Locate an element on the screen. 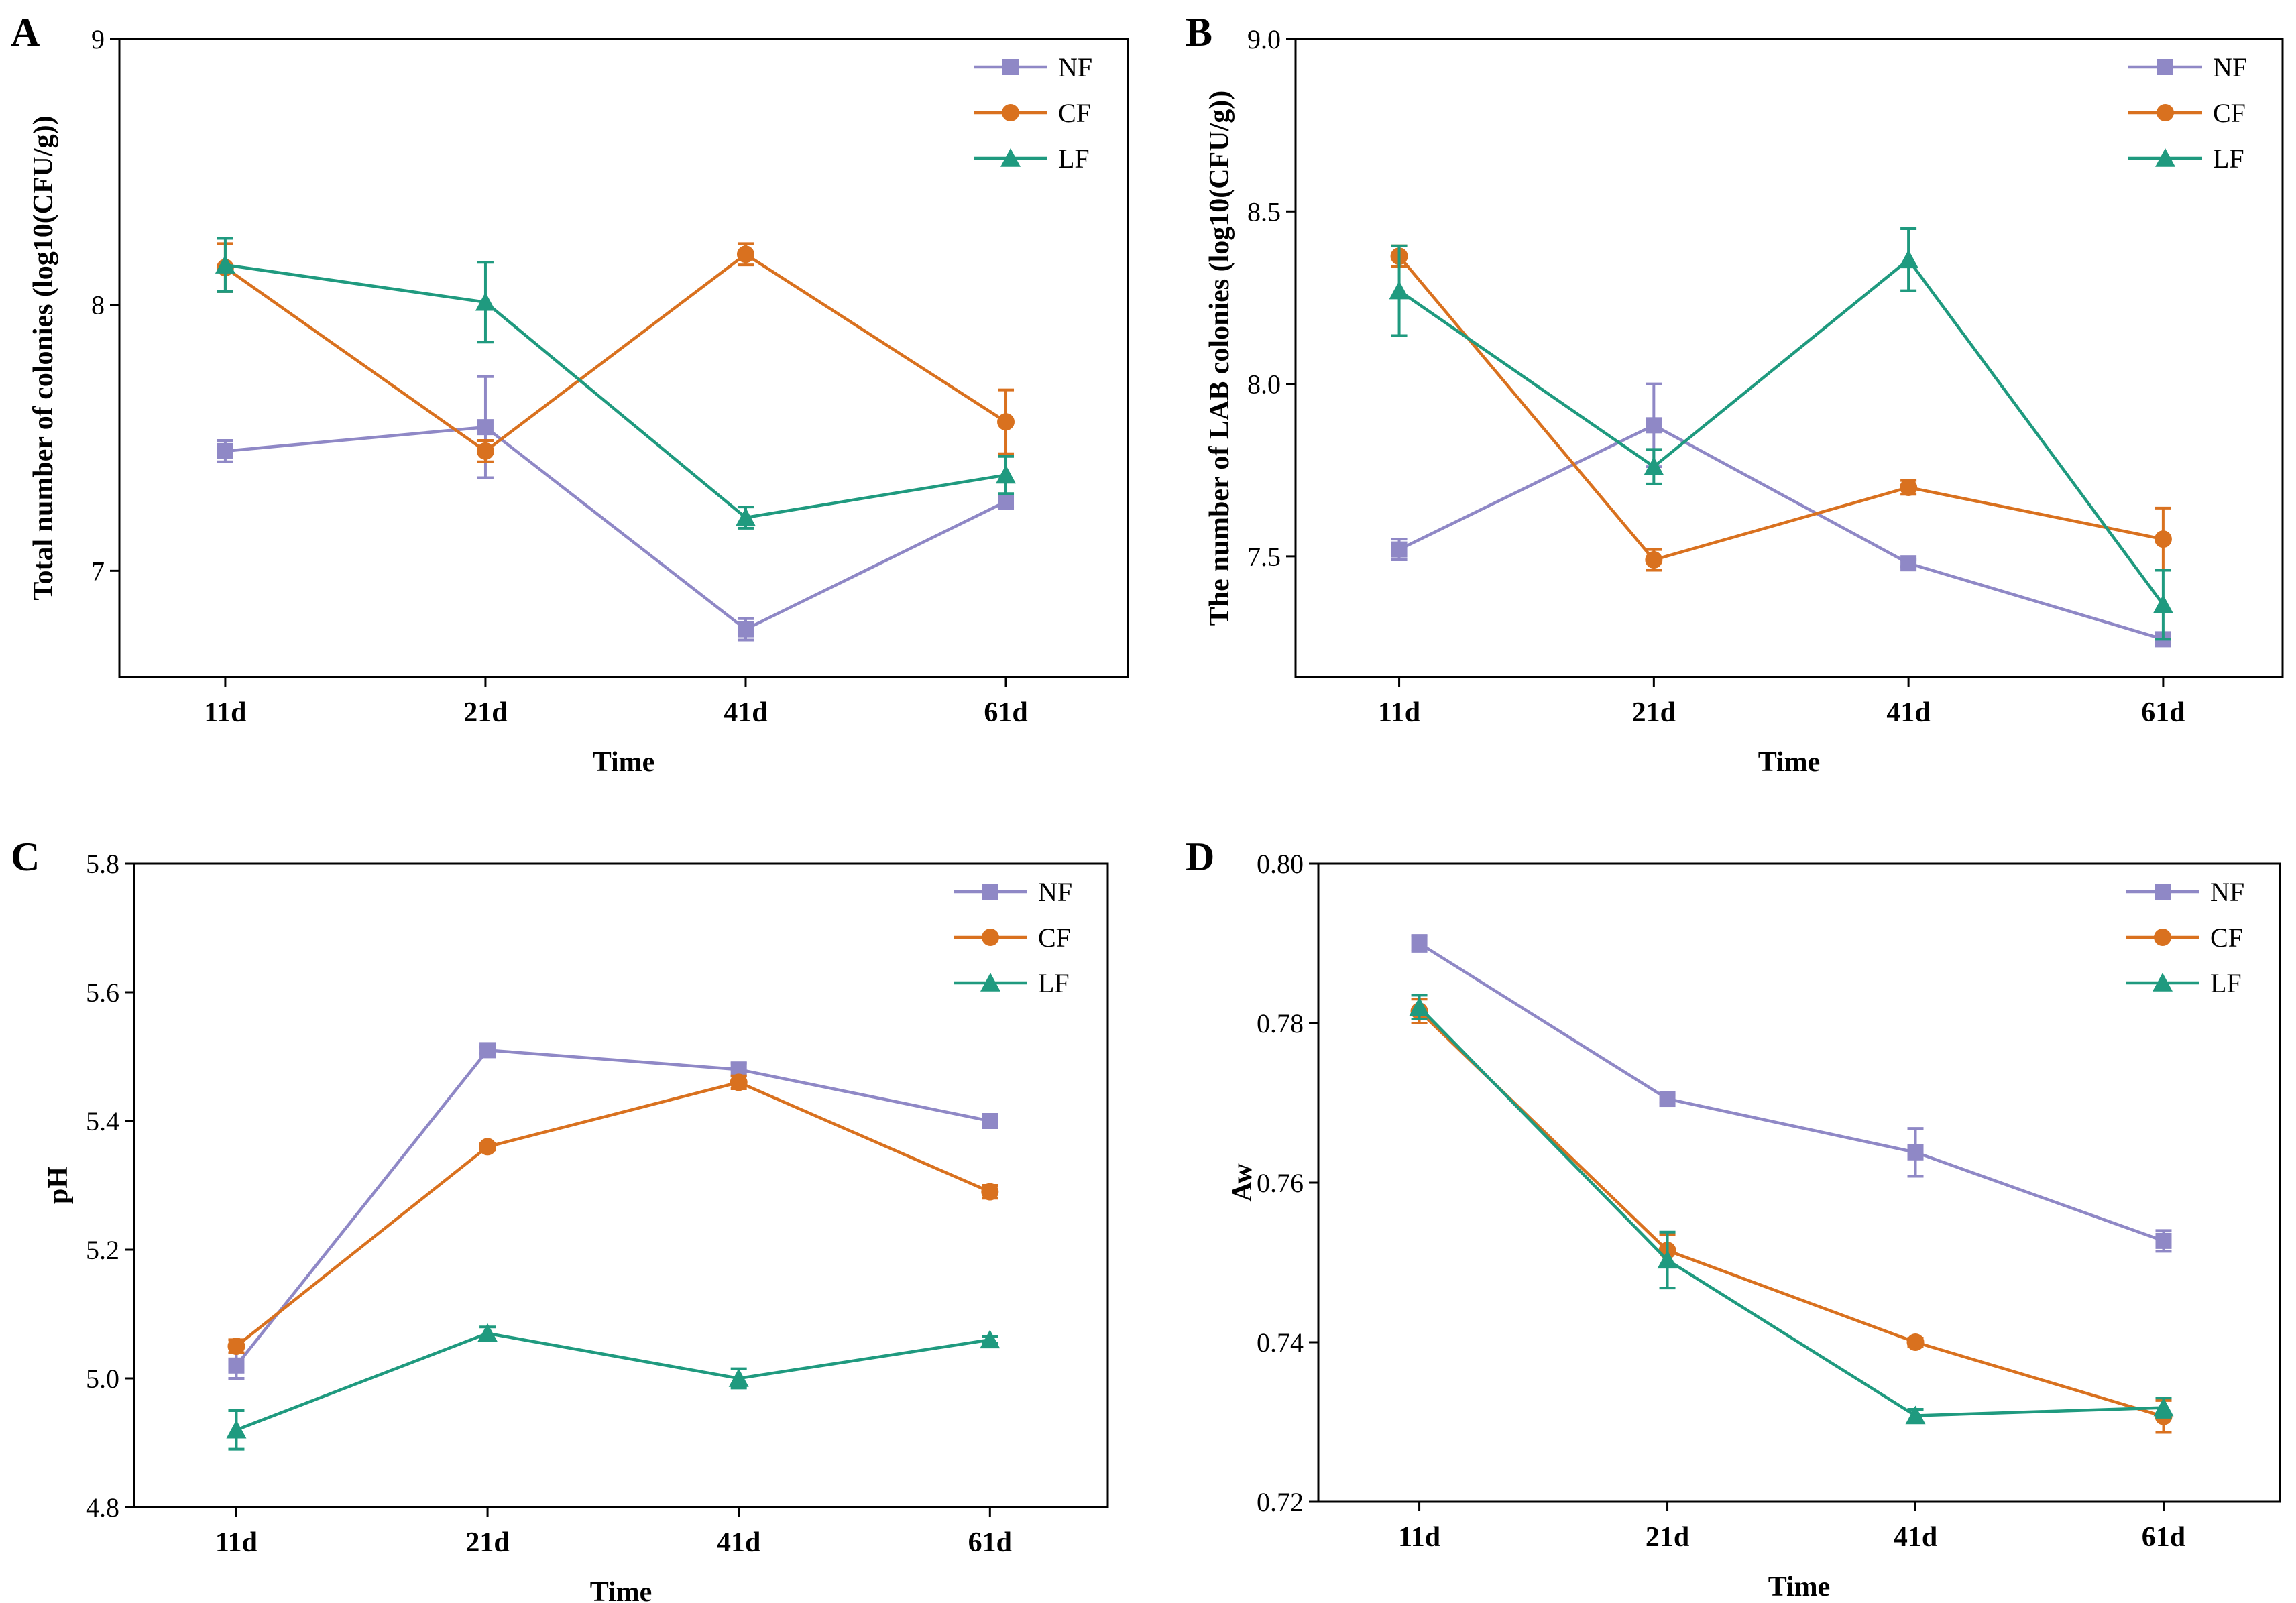  y-tick-label: 0.74 is located at coordinates (1280, 1342).